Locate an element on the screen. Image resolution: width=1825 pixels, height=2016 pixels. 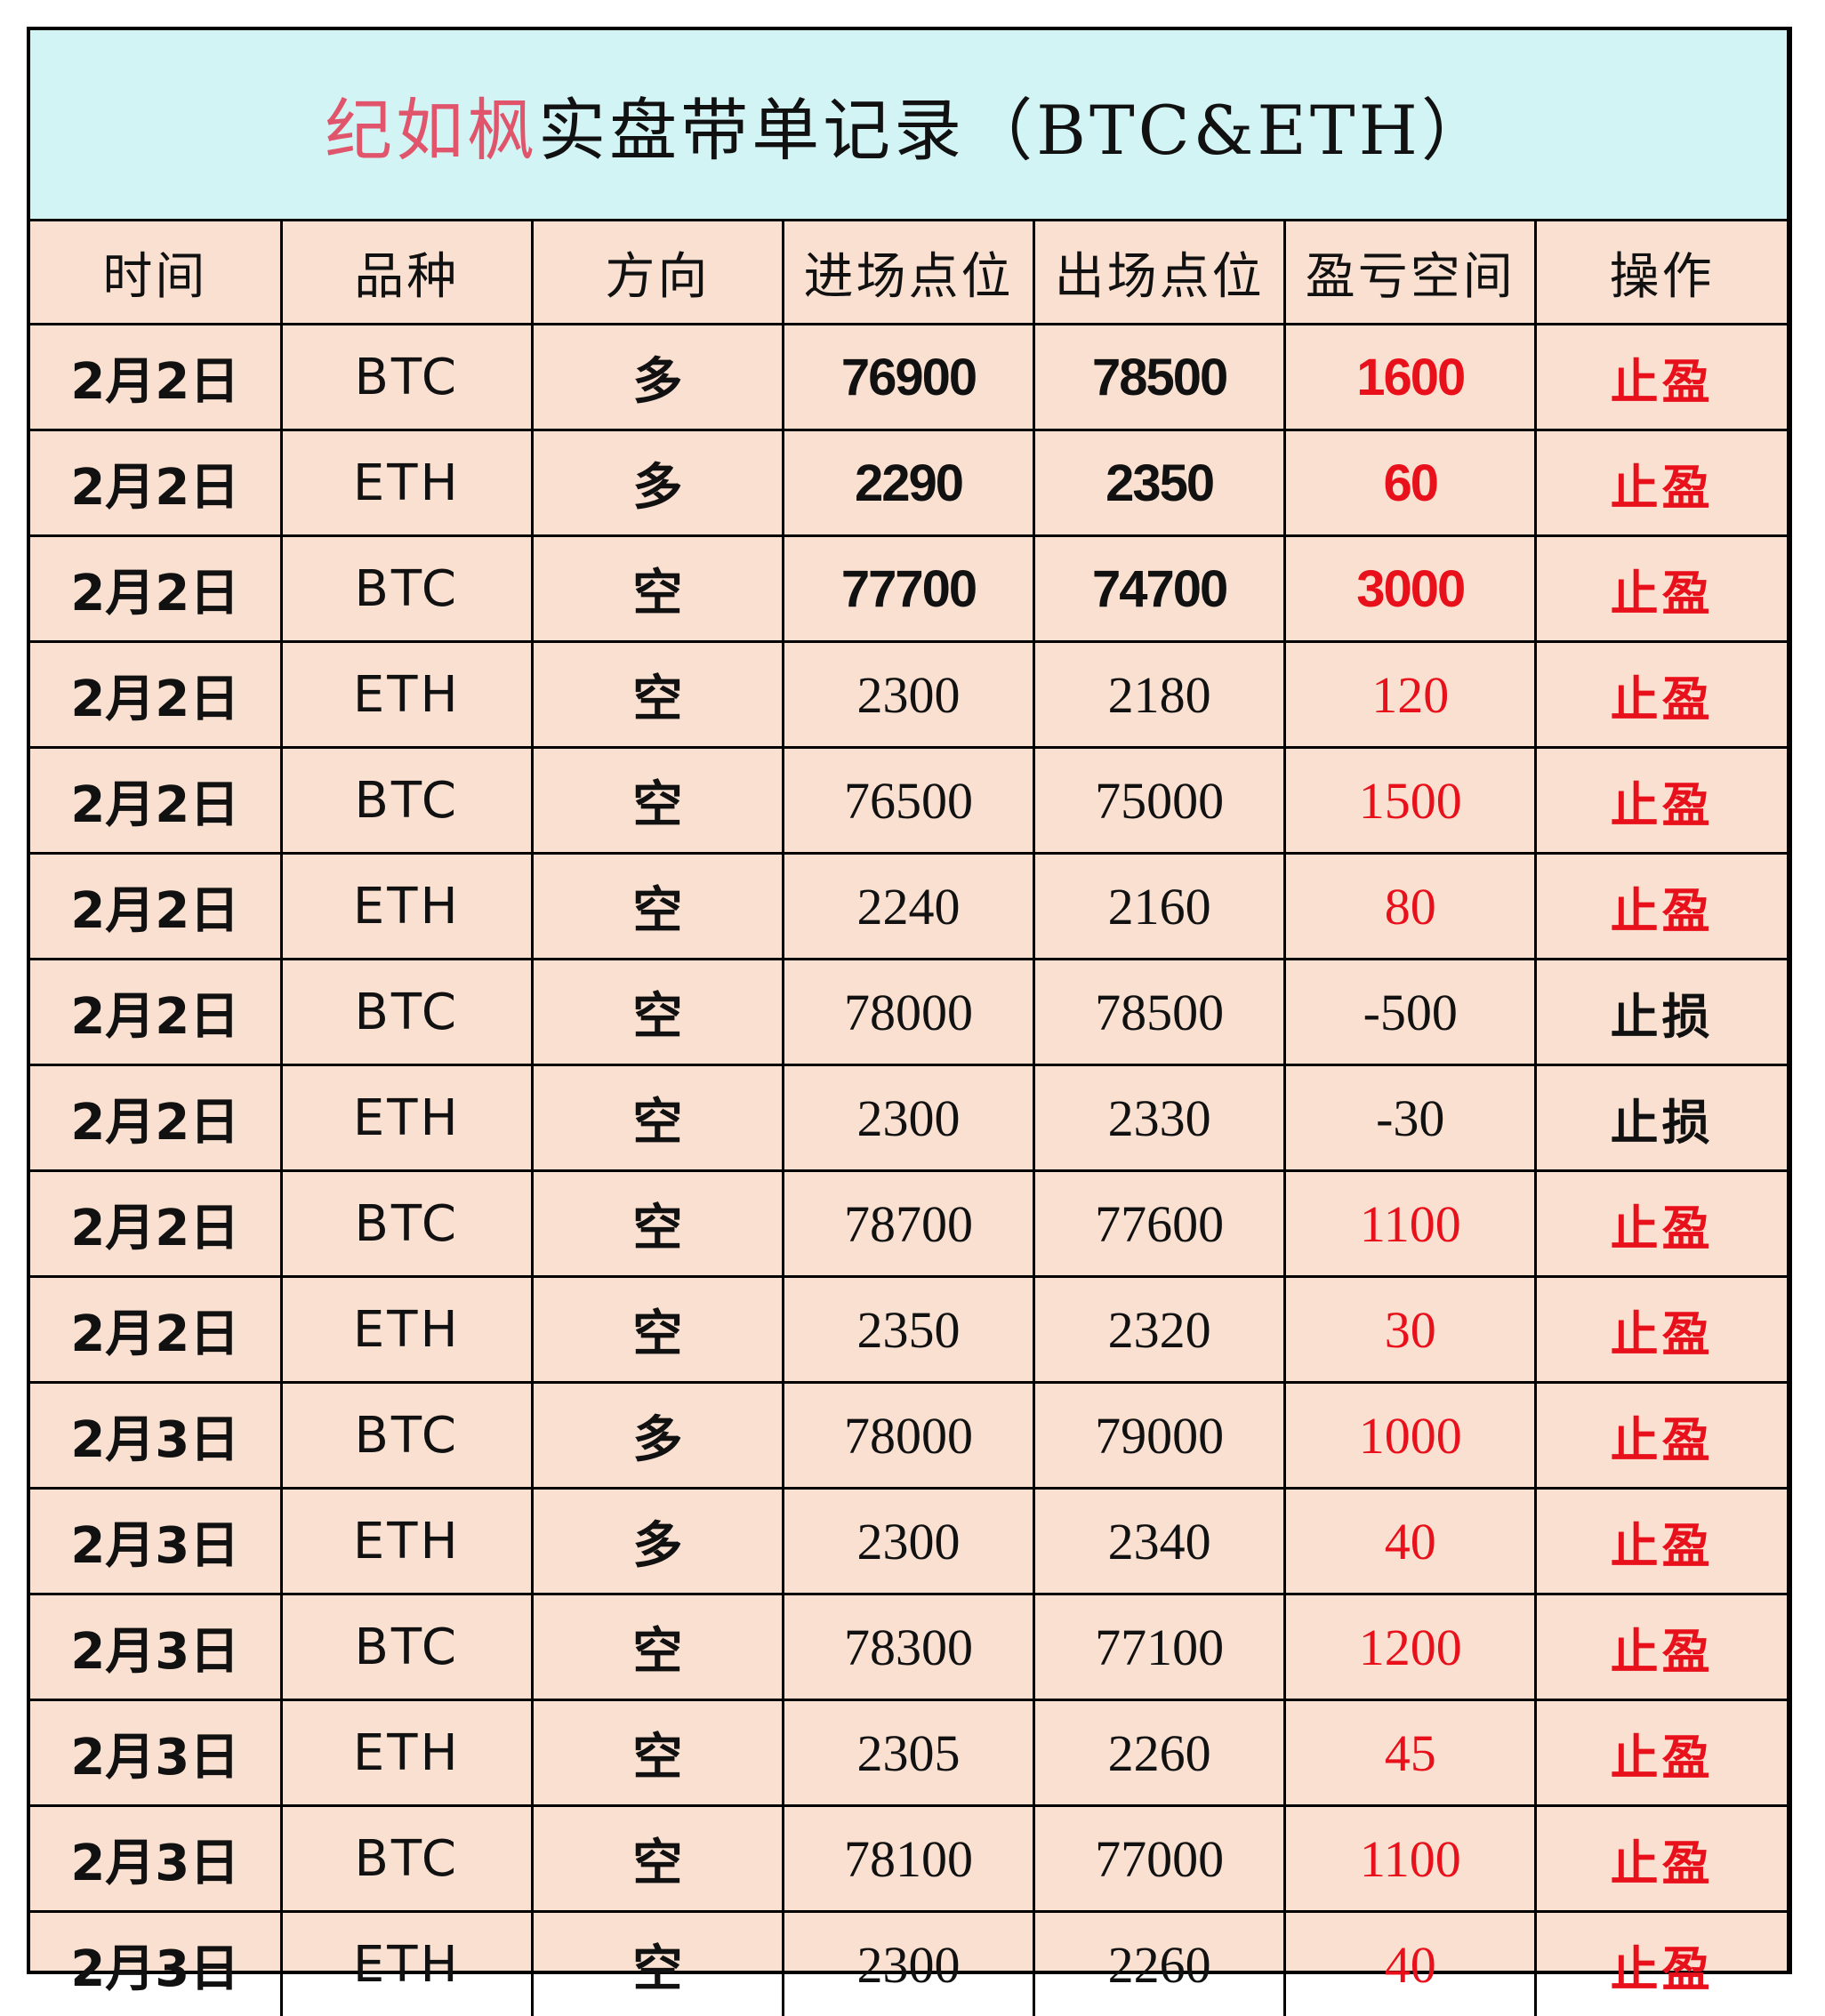
header-entry: 进场点位 is located at coordinates (908, 273).